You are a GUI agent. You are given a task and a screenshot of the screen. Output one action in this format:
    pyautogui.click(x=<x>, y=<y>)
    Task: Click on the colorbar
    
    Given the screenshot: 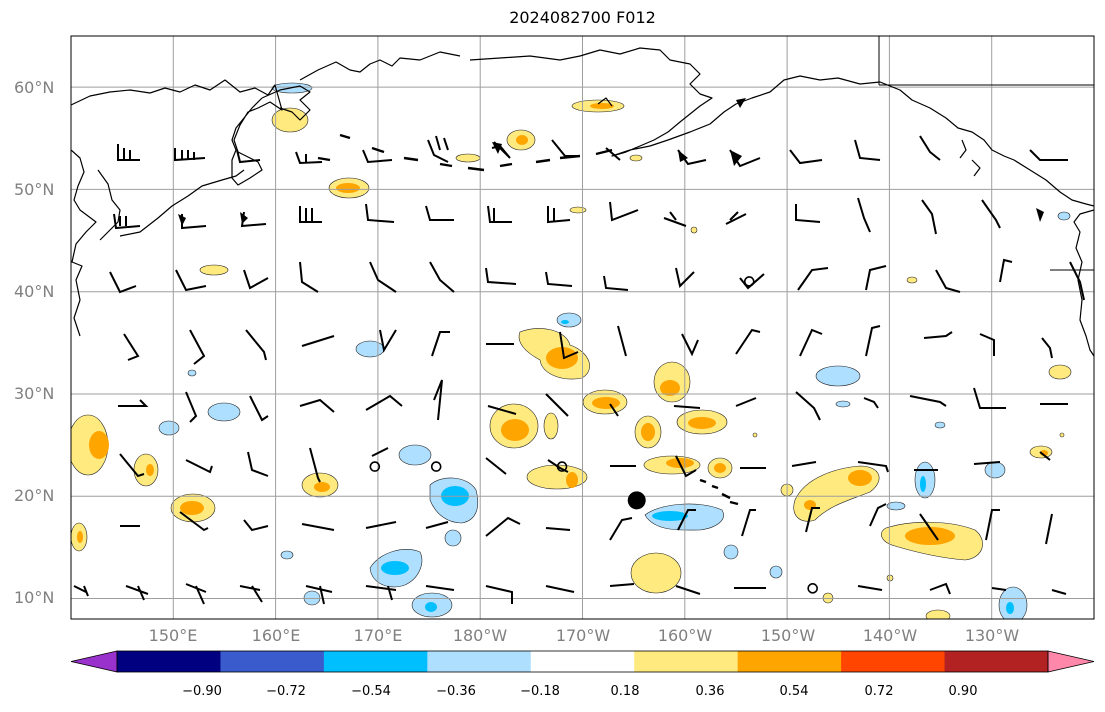 What is the action you would take?
    pyautogui.click(x=582, y=661)
    